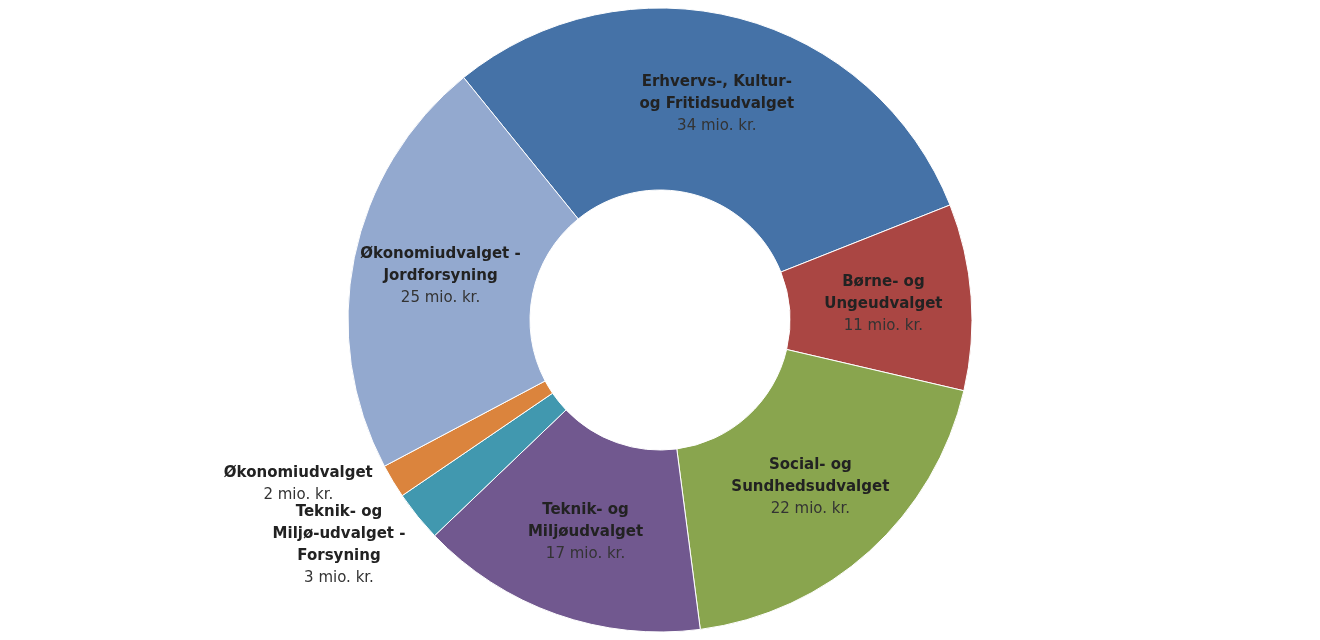  I want to click on slice-label: Teknik- og Miljø-udvalget - Forsyning, so click(339, 533).